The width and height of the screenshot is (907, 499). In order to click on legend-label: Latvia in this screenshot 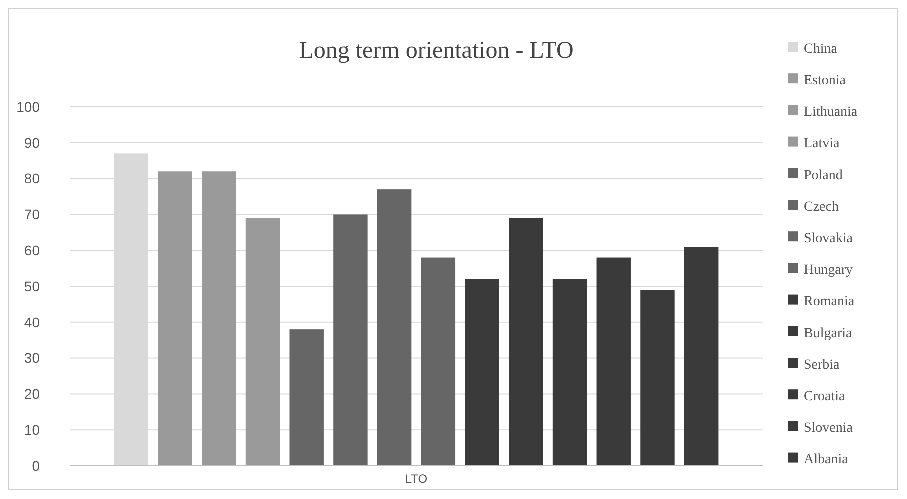, I will do `click(822, 144)`.